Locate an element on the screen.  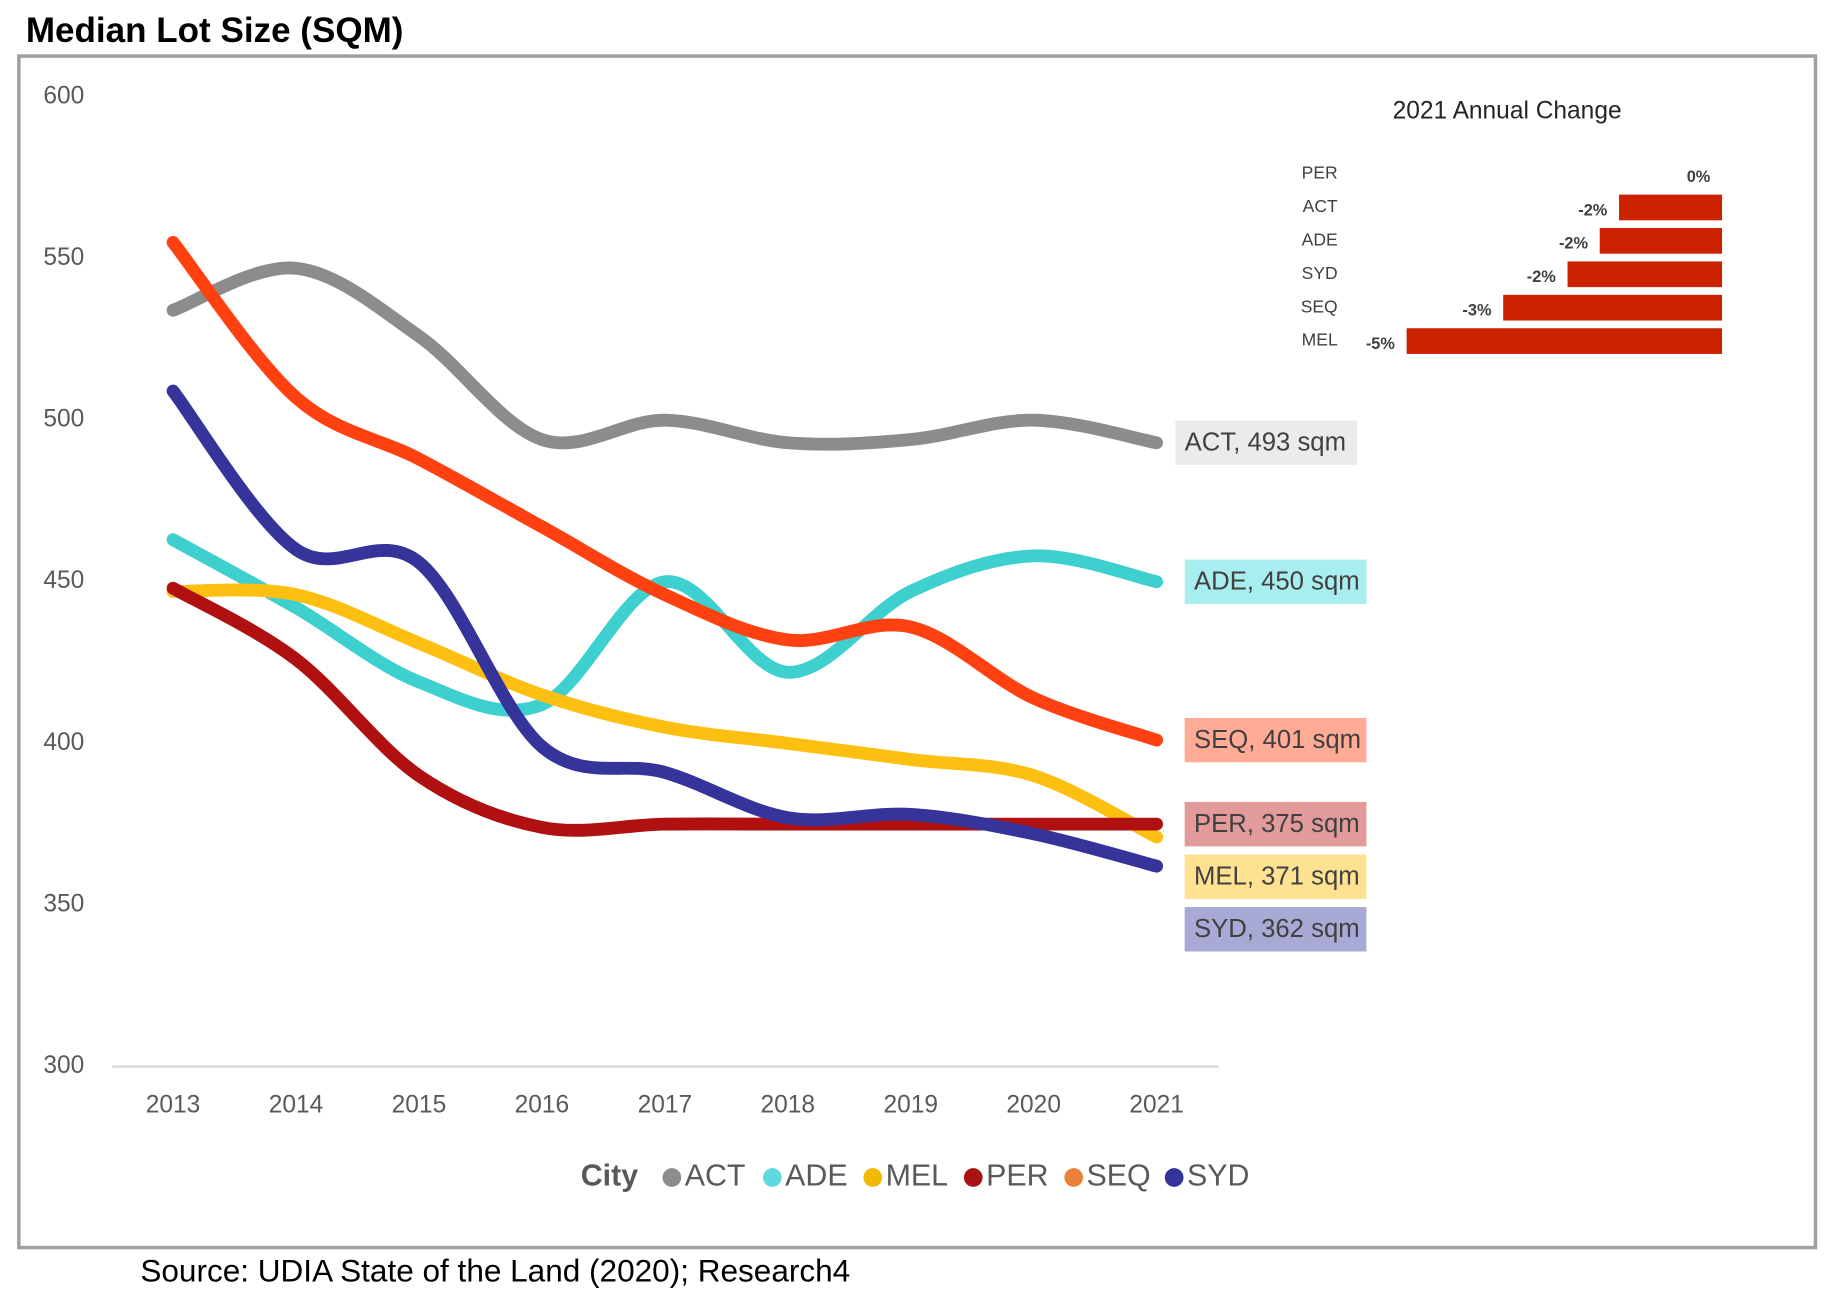
inset-category: ADE is located at coordinates (1320, 239).